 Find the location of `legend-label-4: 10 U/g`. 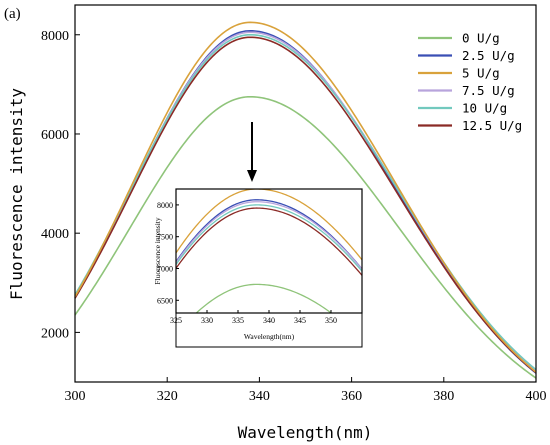

legend-label-4: 10 U/g is located at coordinates (484, 108).